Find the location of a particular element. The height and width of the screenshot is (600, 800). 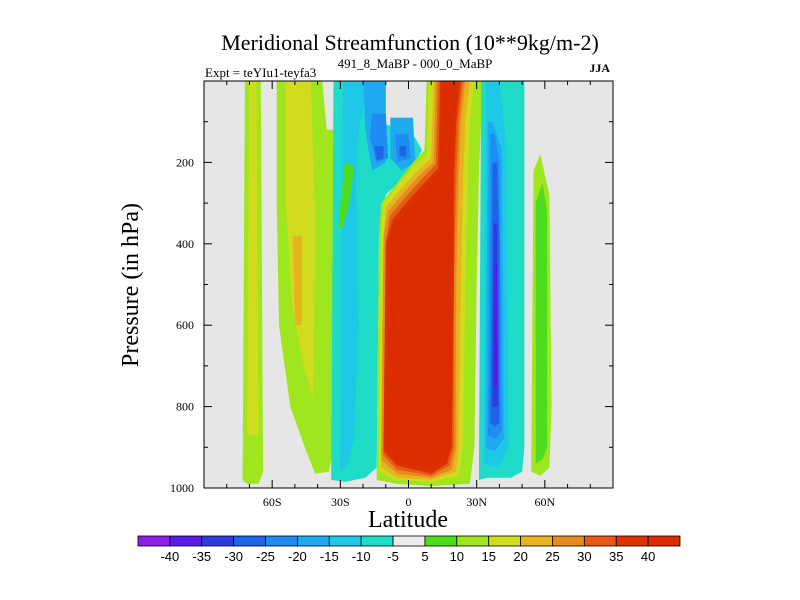

y-tick-label: 400 is located at coordinates (185, 244).